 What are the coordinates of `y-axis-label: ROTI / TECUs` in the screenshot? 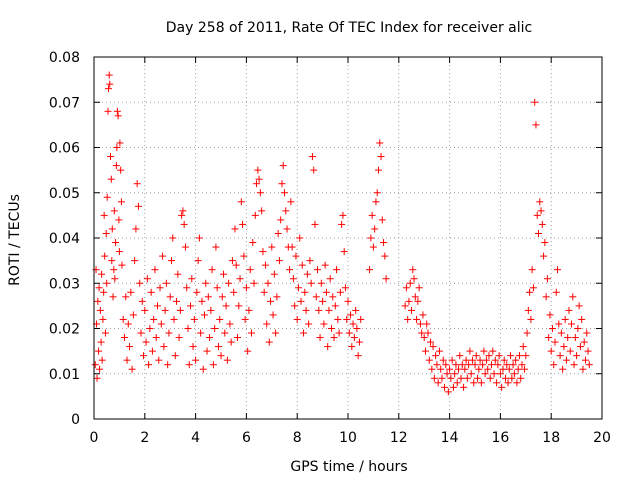 It's located at (15, 240).